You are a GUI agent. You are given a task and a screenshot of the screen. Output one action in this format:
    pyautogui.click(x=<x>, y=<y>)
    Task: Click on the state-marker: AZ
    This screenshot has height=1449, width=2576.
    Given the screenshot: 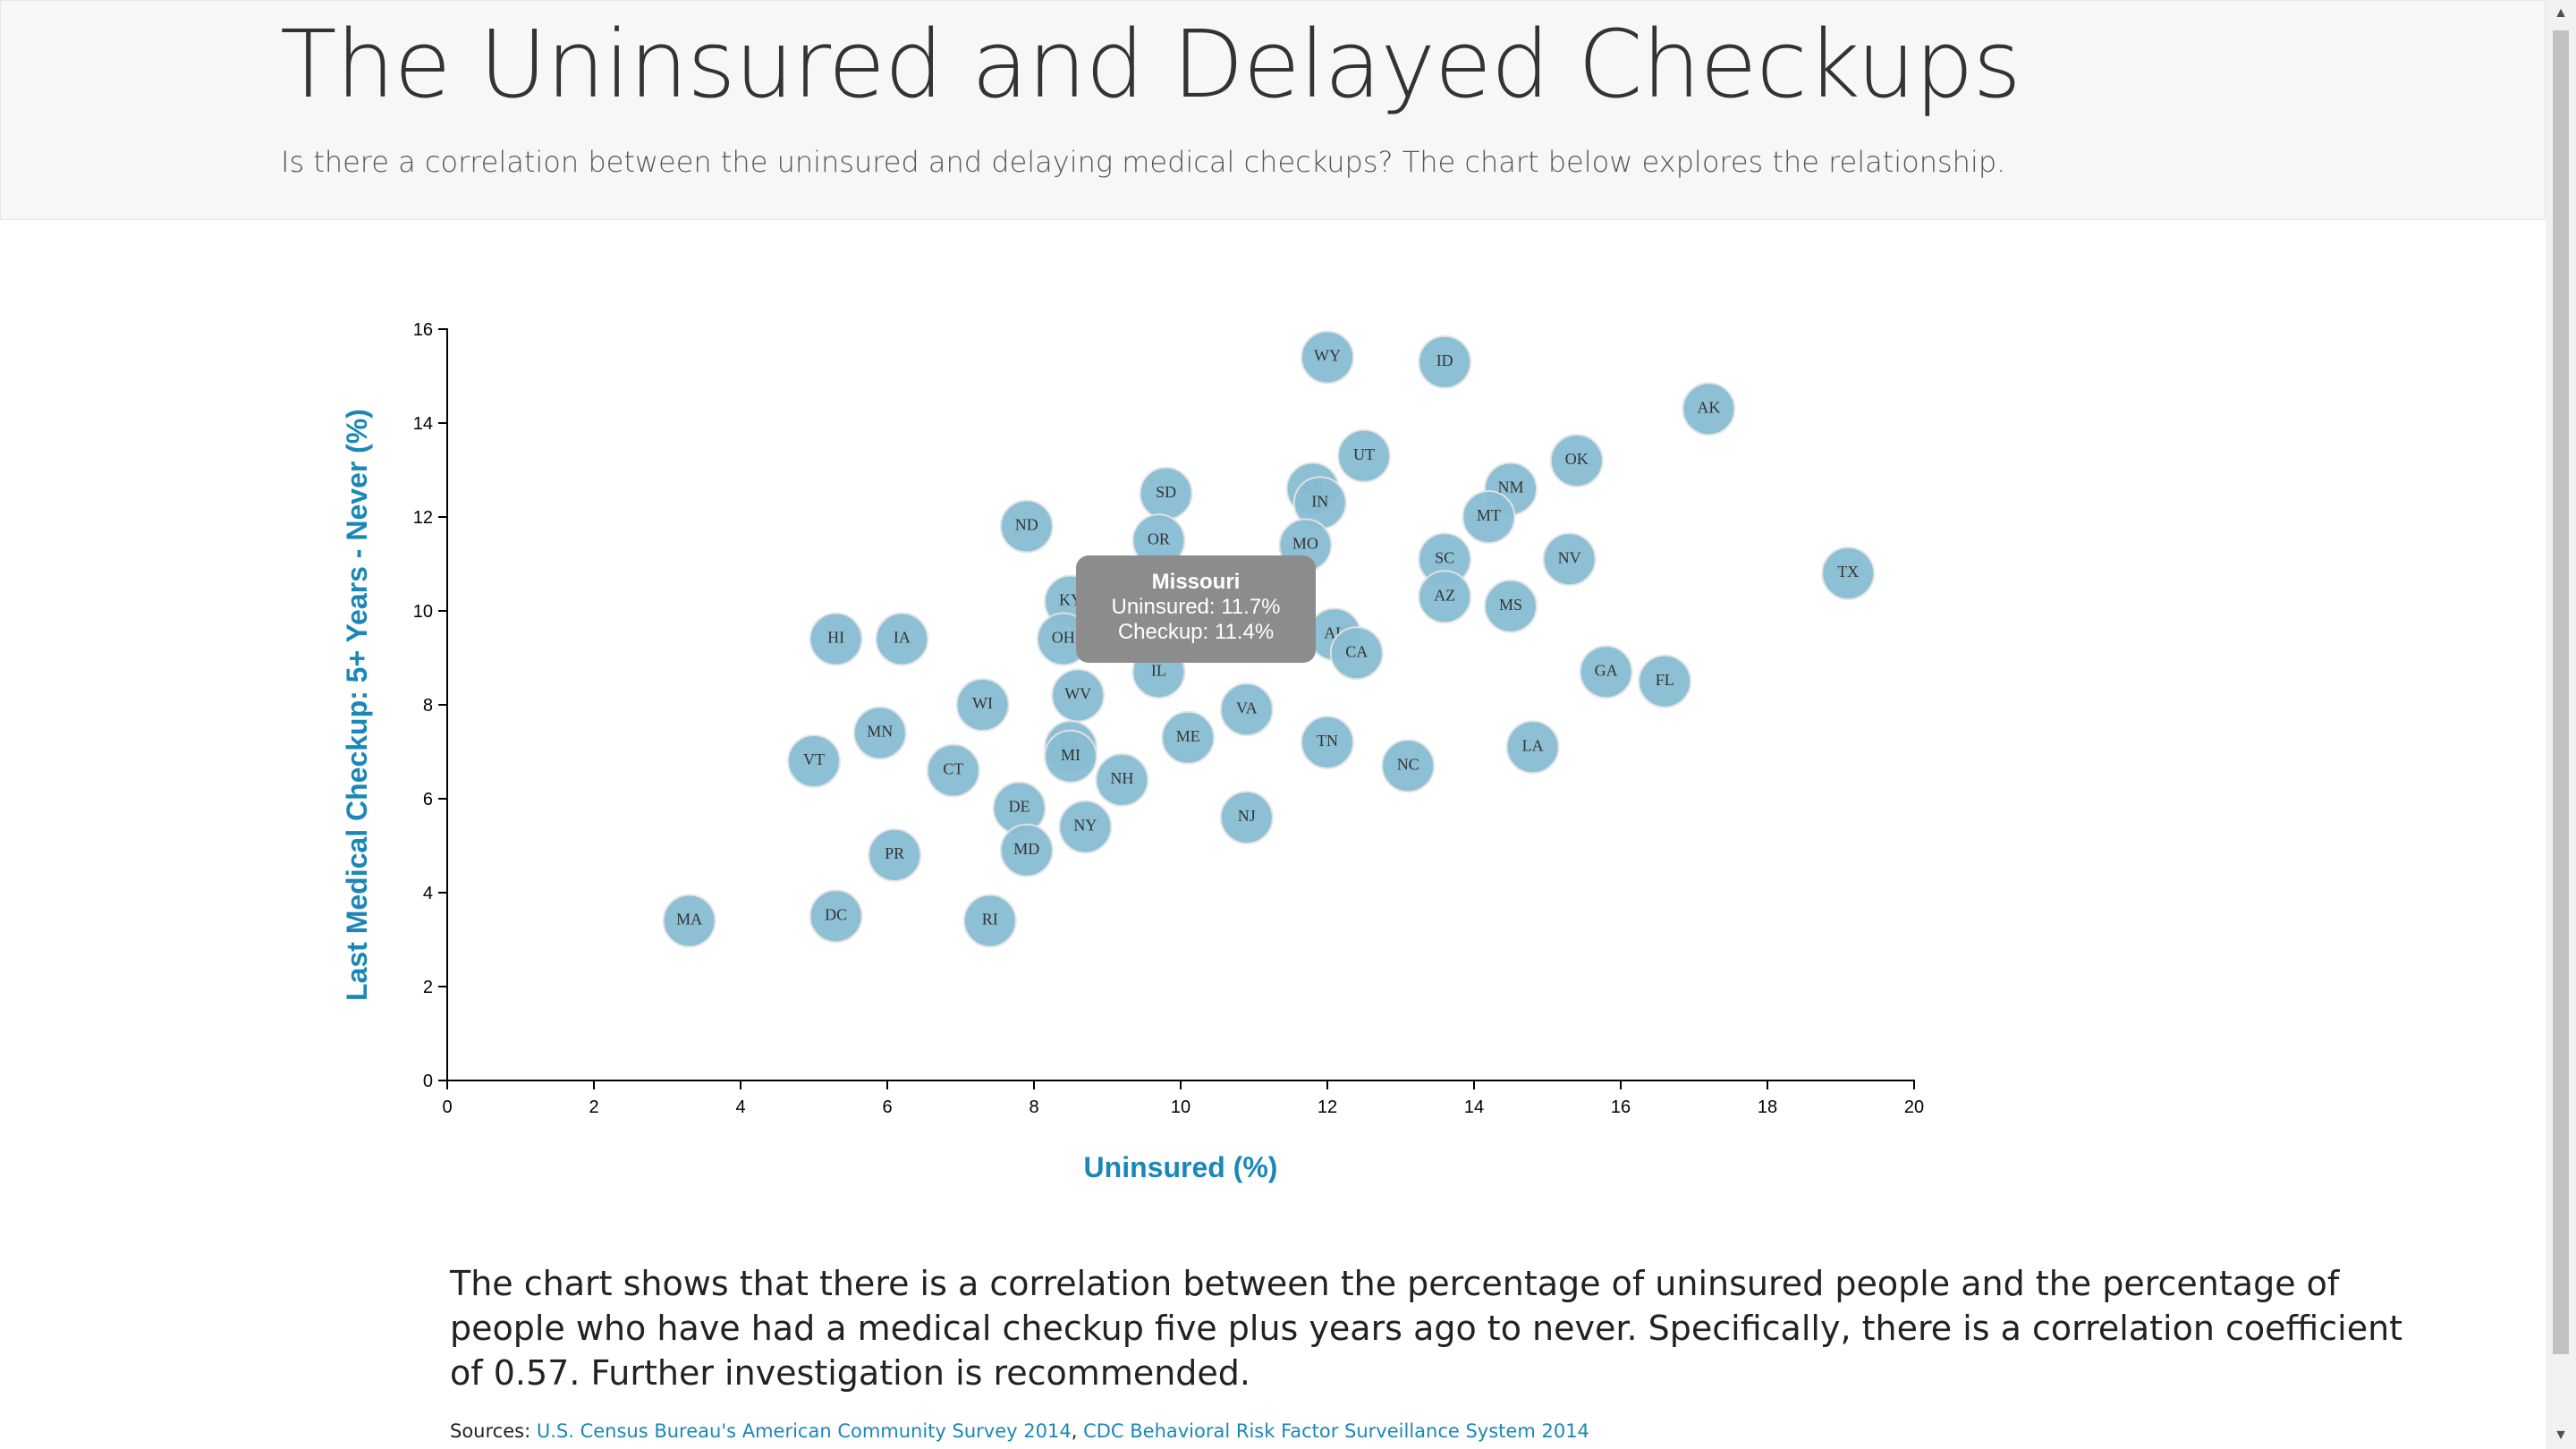 What is the action you would take?
    pyautogui.click(x=1445, y=597)
    